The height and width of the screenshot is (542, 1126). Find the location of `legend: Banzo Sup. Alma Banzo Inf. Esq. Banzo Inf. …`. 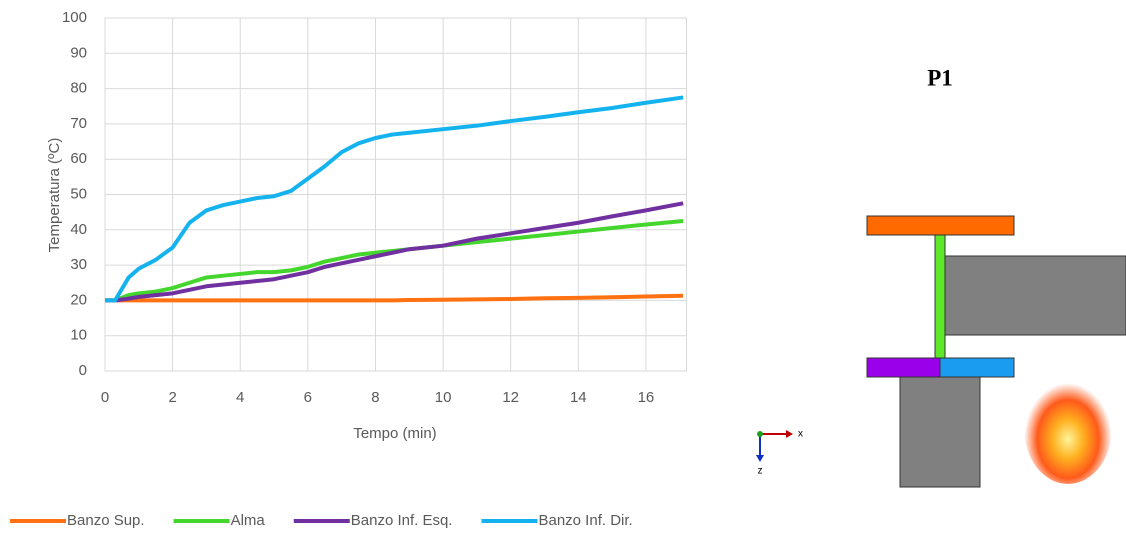

legend: Banzo Sup. Alma Banzo Inf. Esq. Banzo Inf. … is located at coordinates (321, 520).